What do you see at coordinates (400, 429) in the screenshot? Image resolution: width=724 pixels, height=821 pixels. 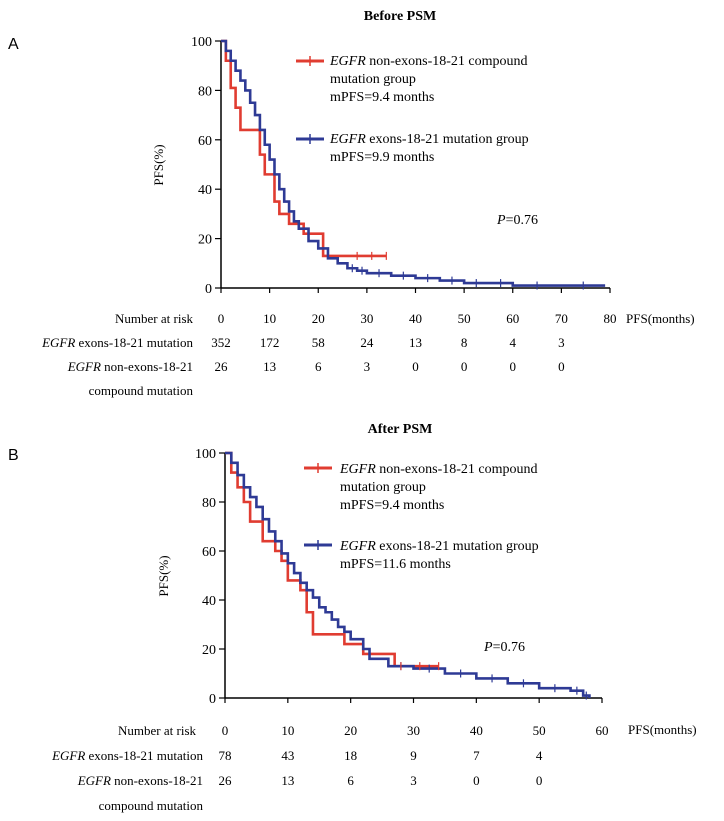 I see `panel-b-title: After PSM` at bounding box center [400, 429].